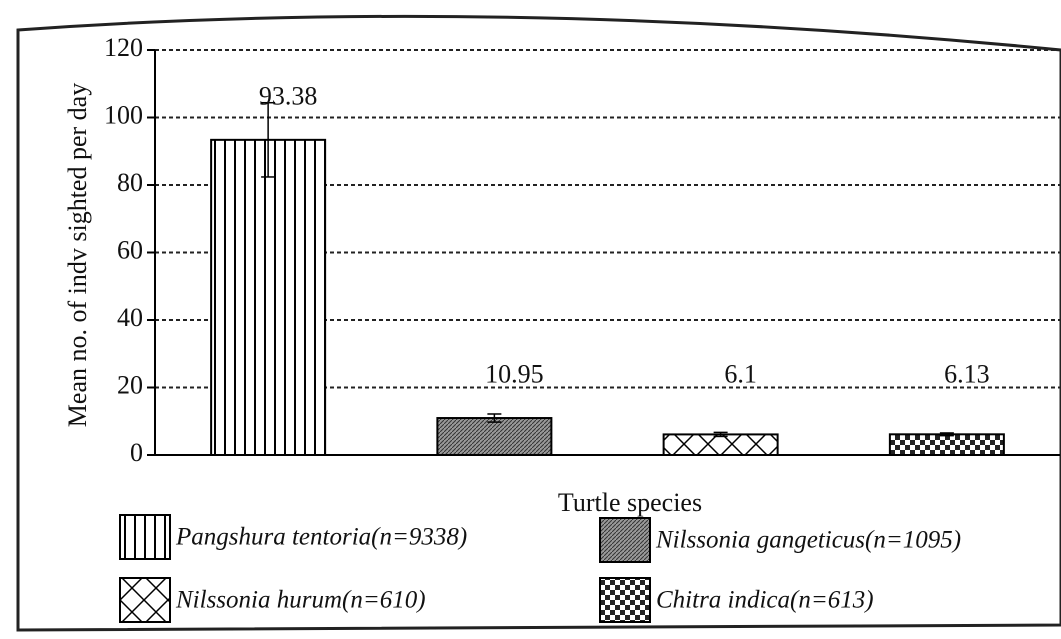 The height and width of the screenshot is (639, 1061). I want to click on y-axis-label: Mean no. of indv sighted per day, so click(77, 255).